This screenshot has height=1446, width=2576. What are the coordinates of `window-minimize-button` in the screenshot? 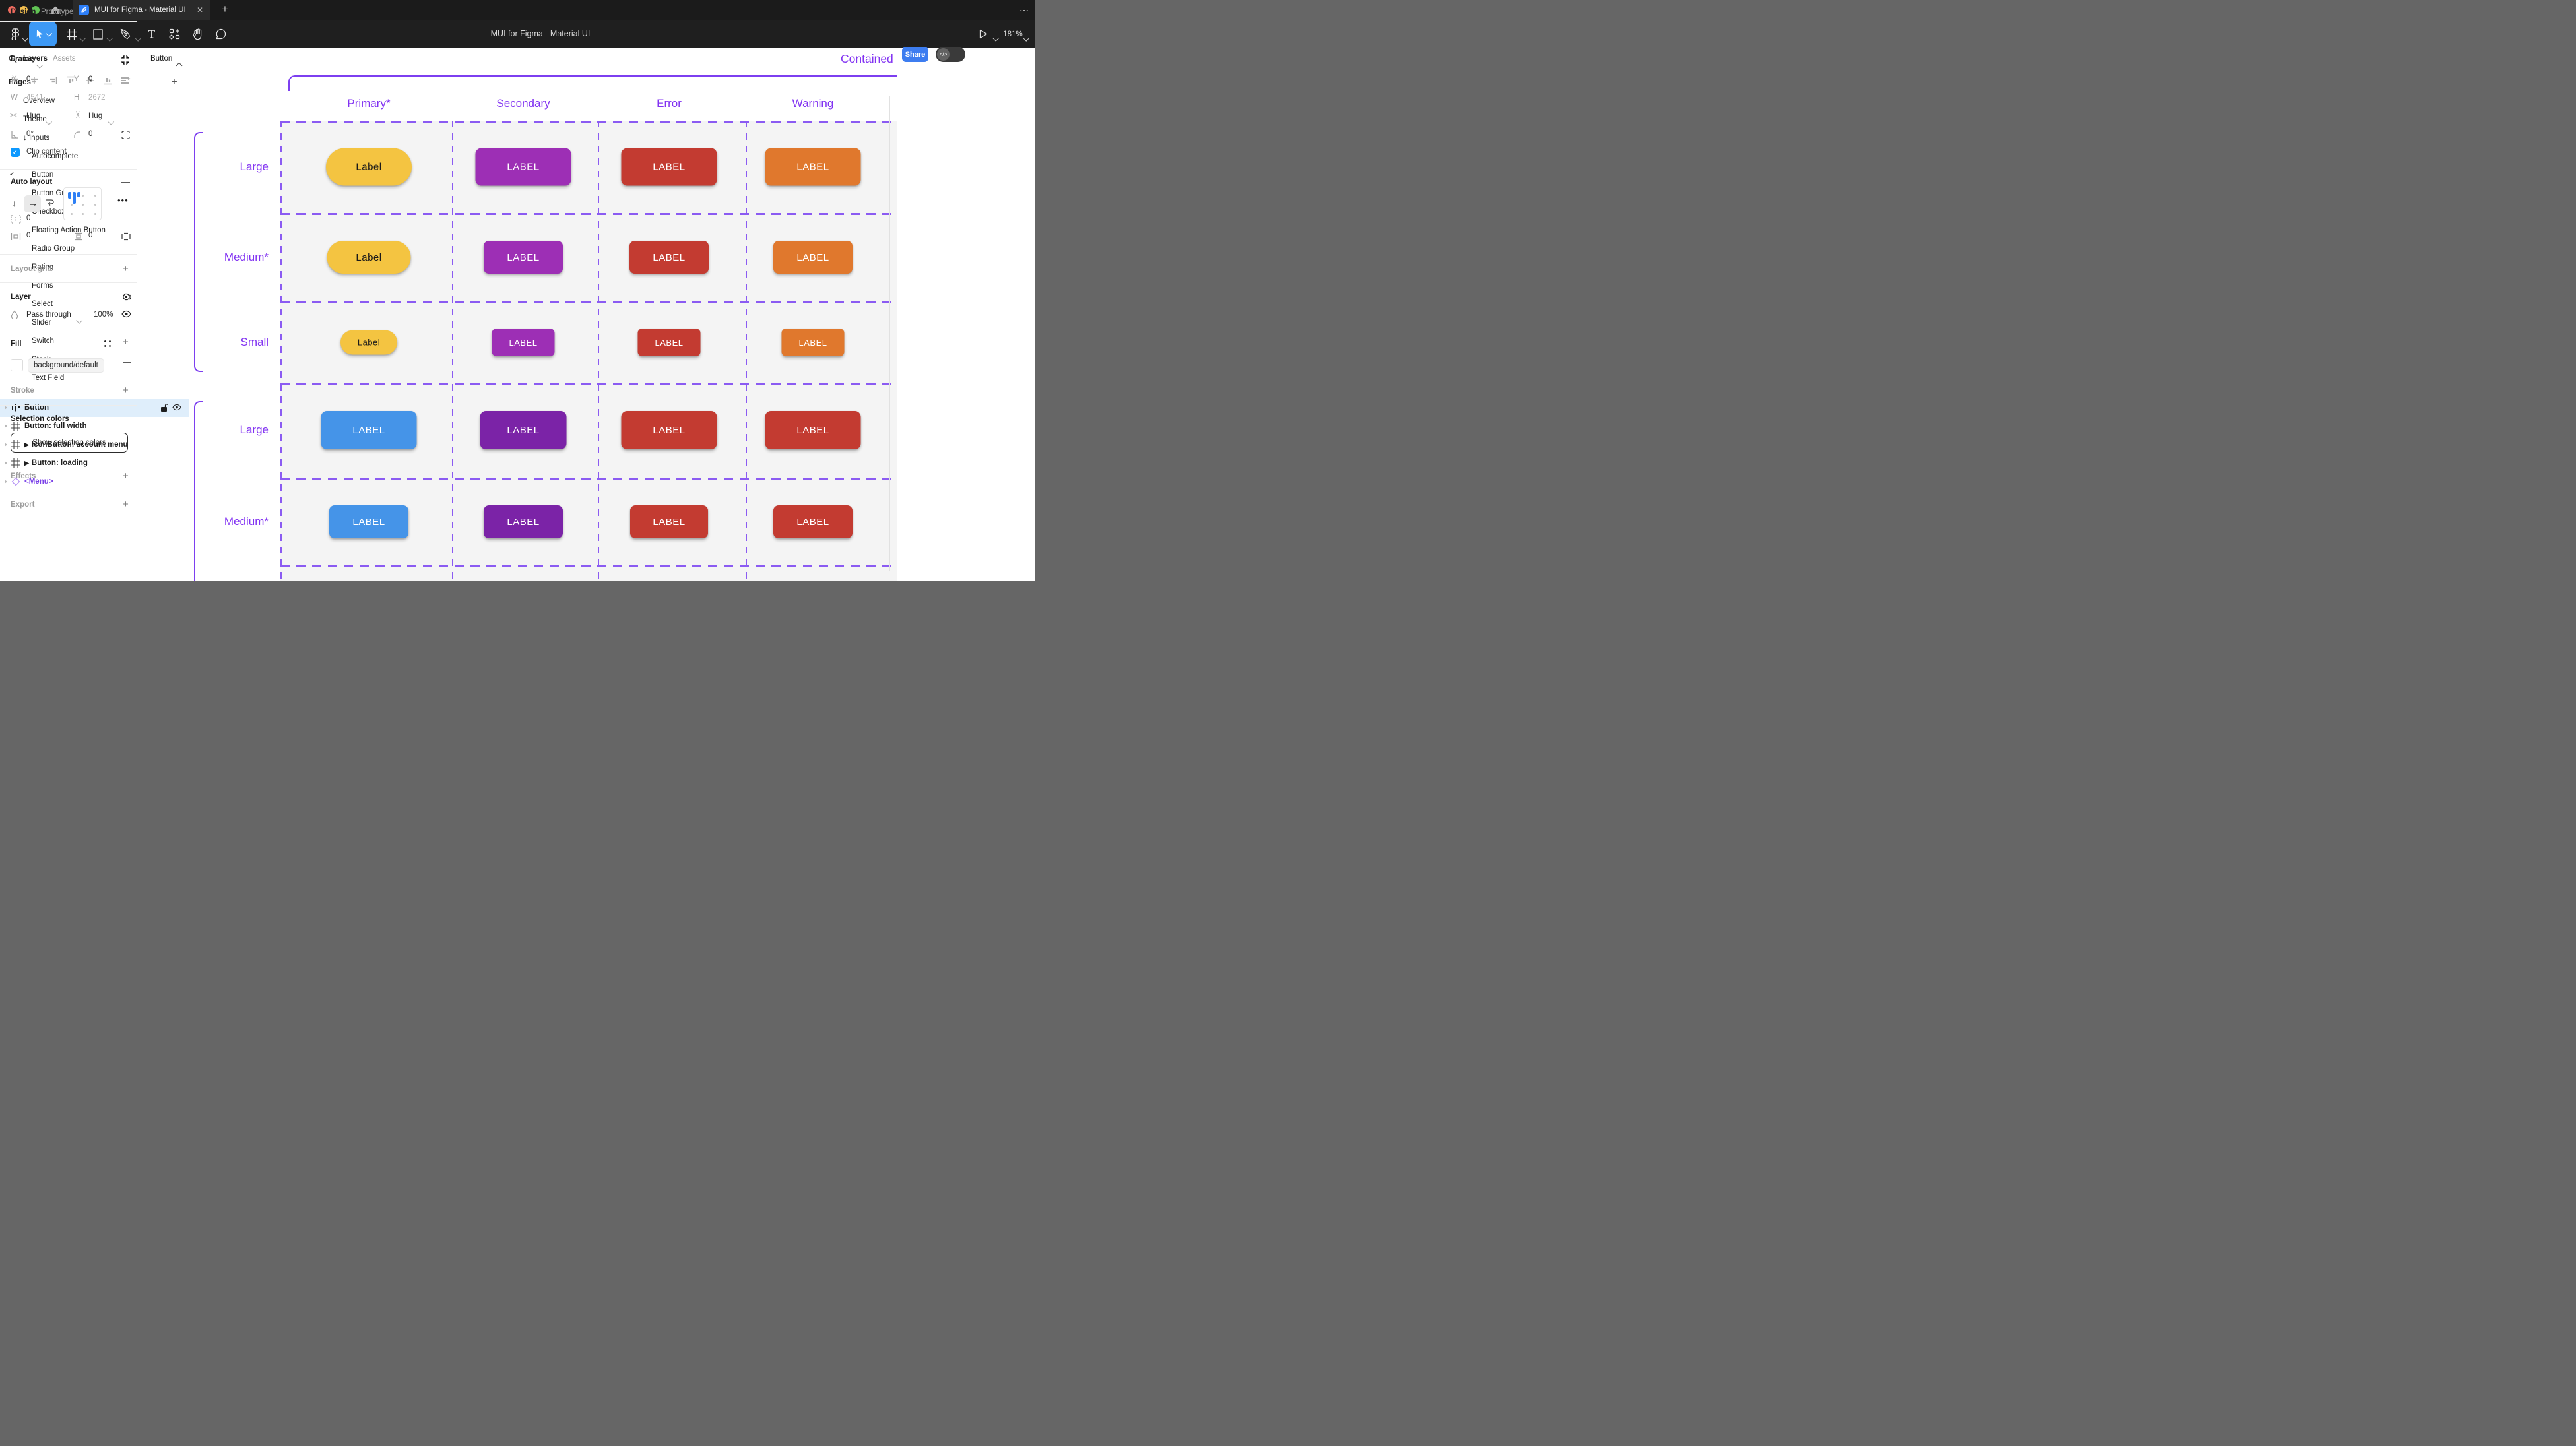 It's located at (24, 10).